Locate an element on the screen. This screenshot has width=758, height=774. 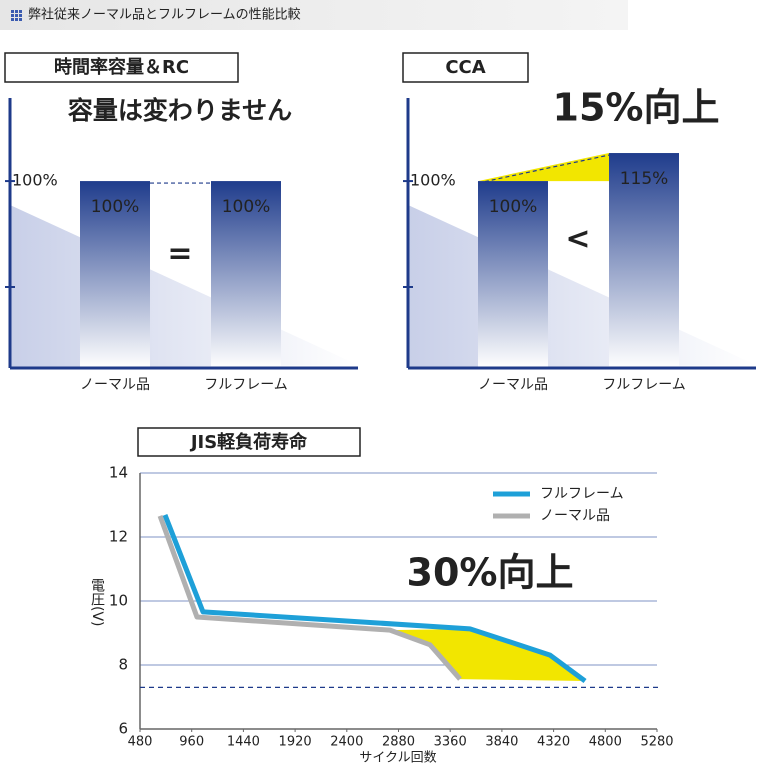
dashed-connector is located at coordinates (543, 169).